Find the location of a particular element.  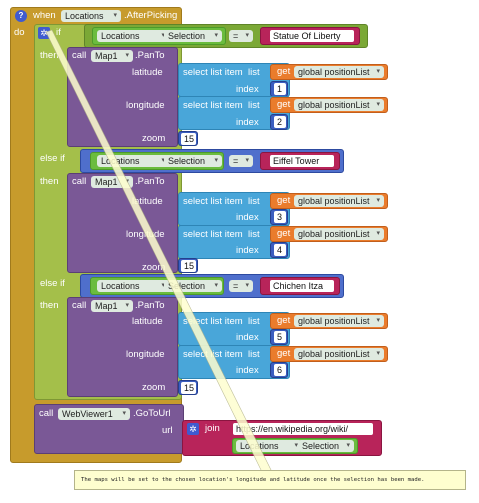

index-value-2a: 3 is located at coordinates (280, 217).